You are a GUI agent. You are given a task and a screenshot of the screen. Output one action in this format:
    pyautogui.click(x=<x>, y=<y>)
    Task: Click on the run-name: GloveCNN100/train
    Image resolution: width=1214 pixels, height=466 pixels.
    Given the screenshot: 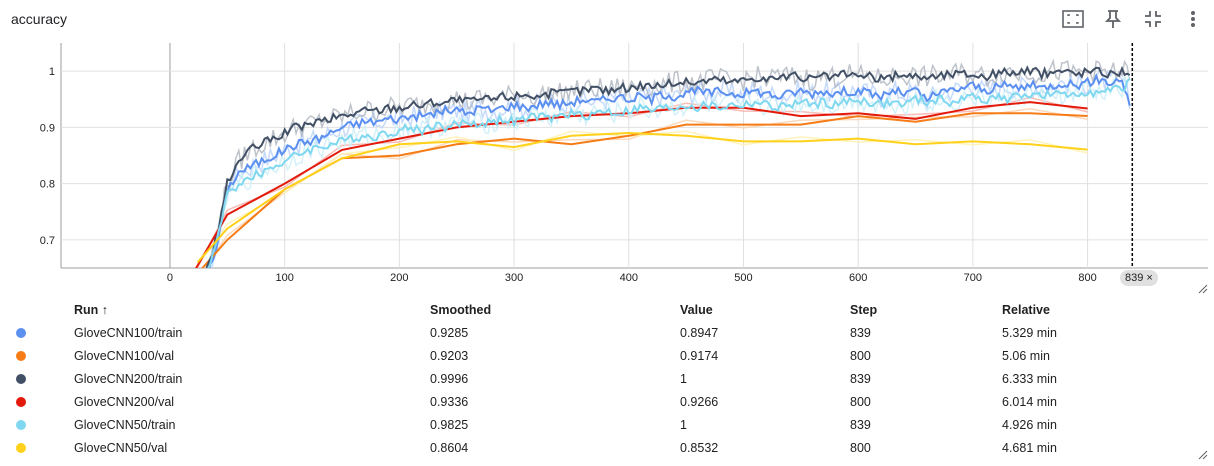 What is the action you would take?
    pyautogui.click(x=128, y=332)
    